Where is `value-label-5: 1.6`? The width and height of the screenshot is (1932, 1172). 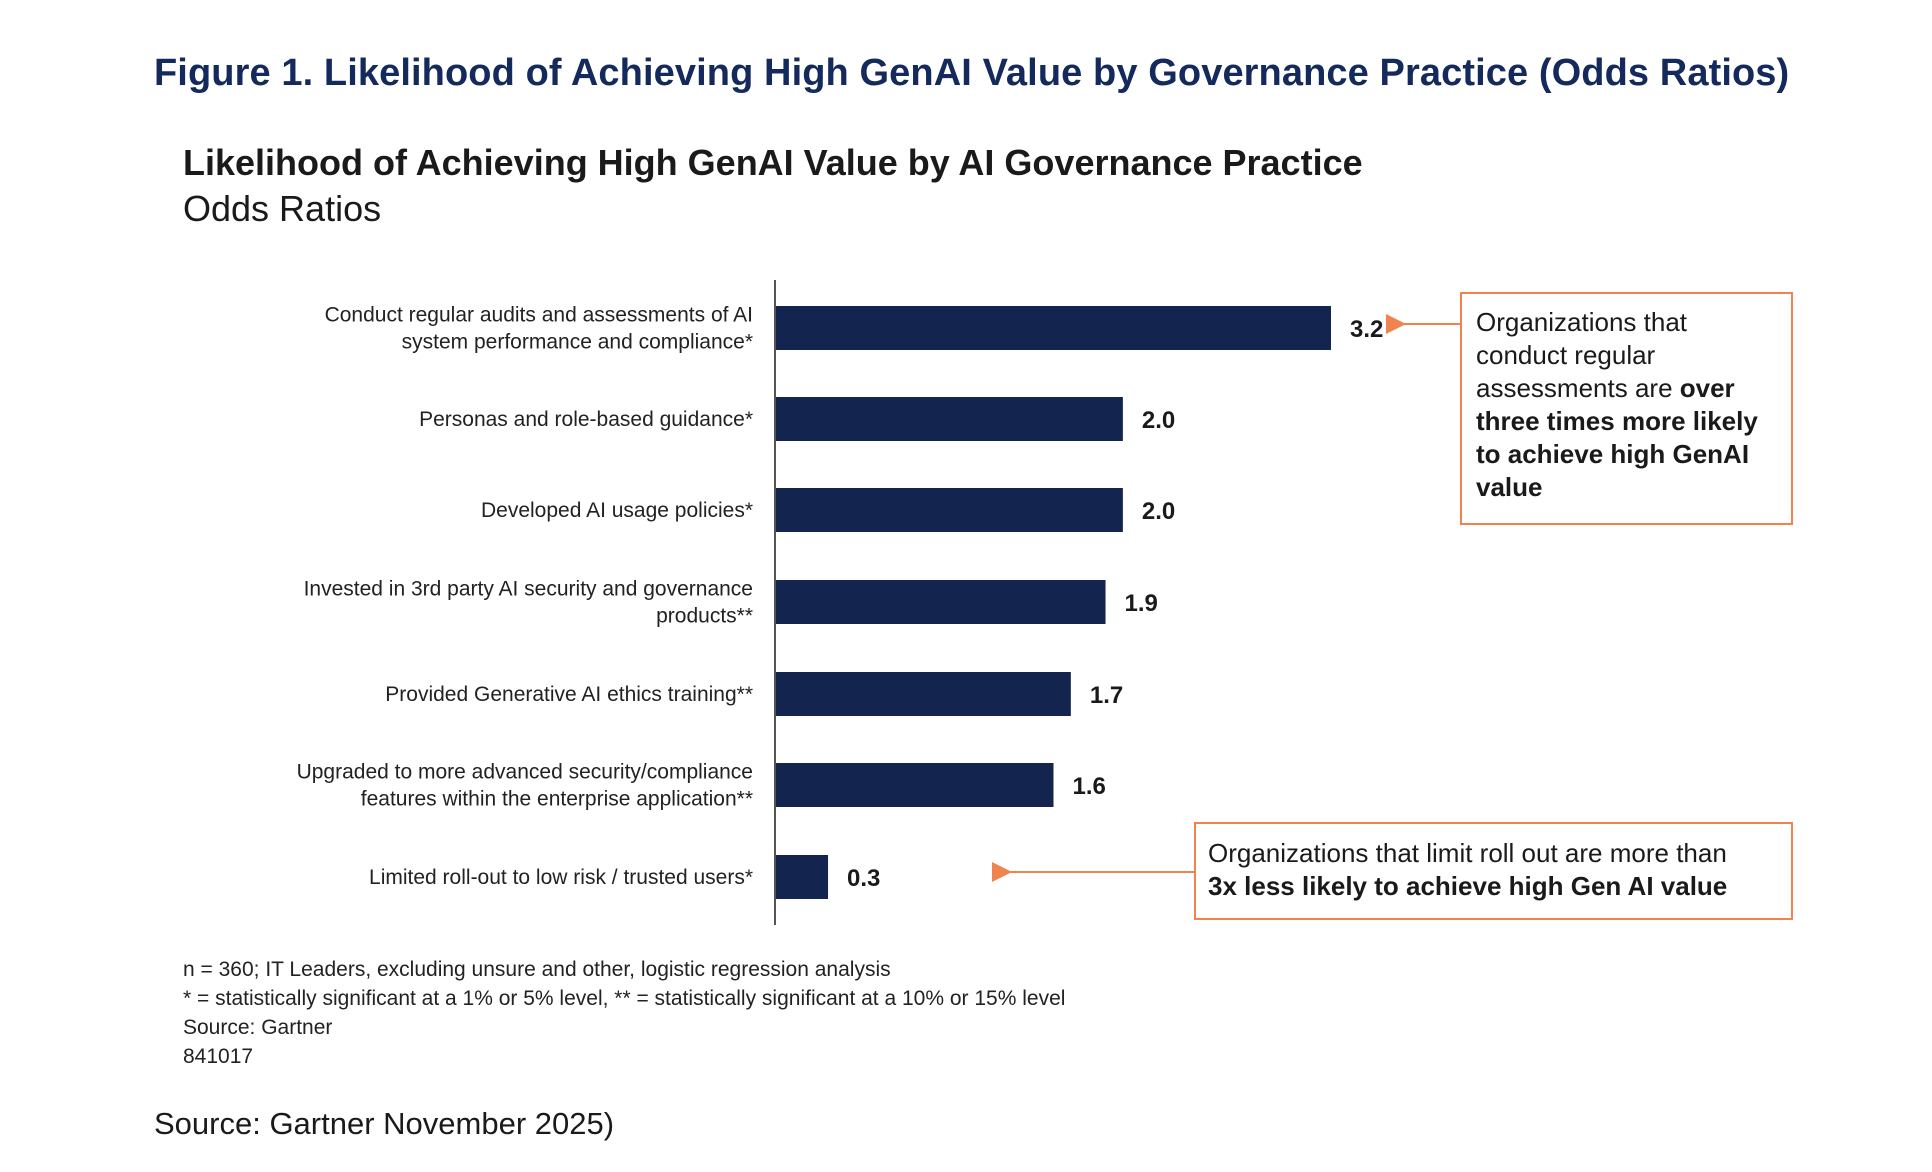 value-label-5: 1.6 is located at coordinates (1089, 786).